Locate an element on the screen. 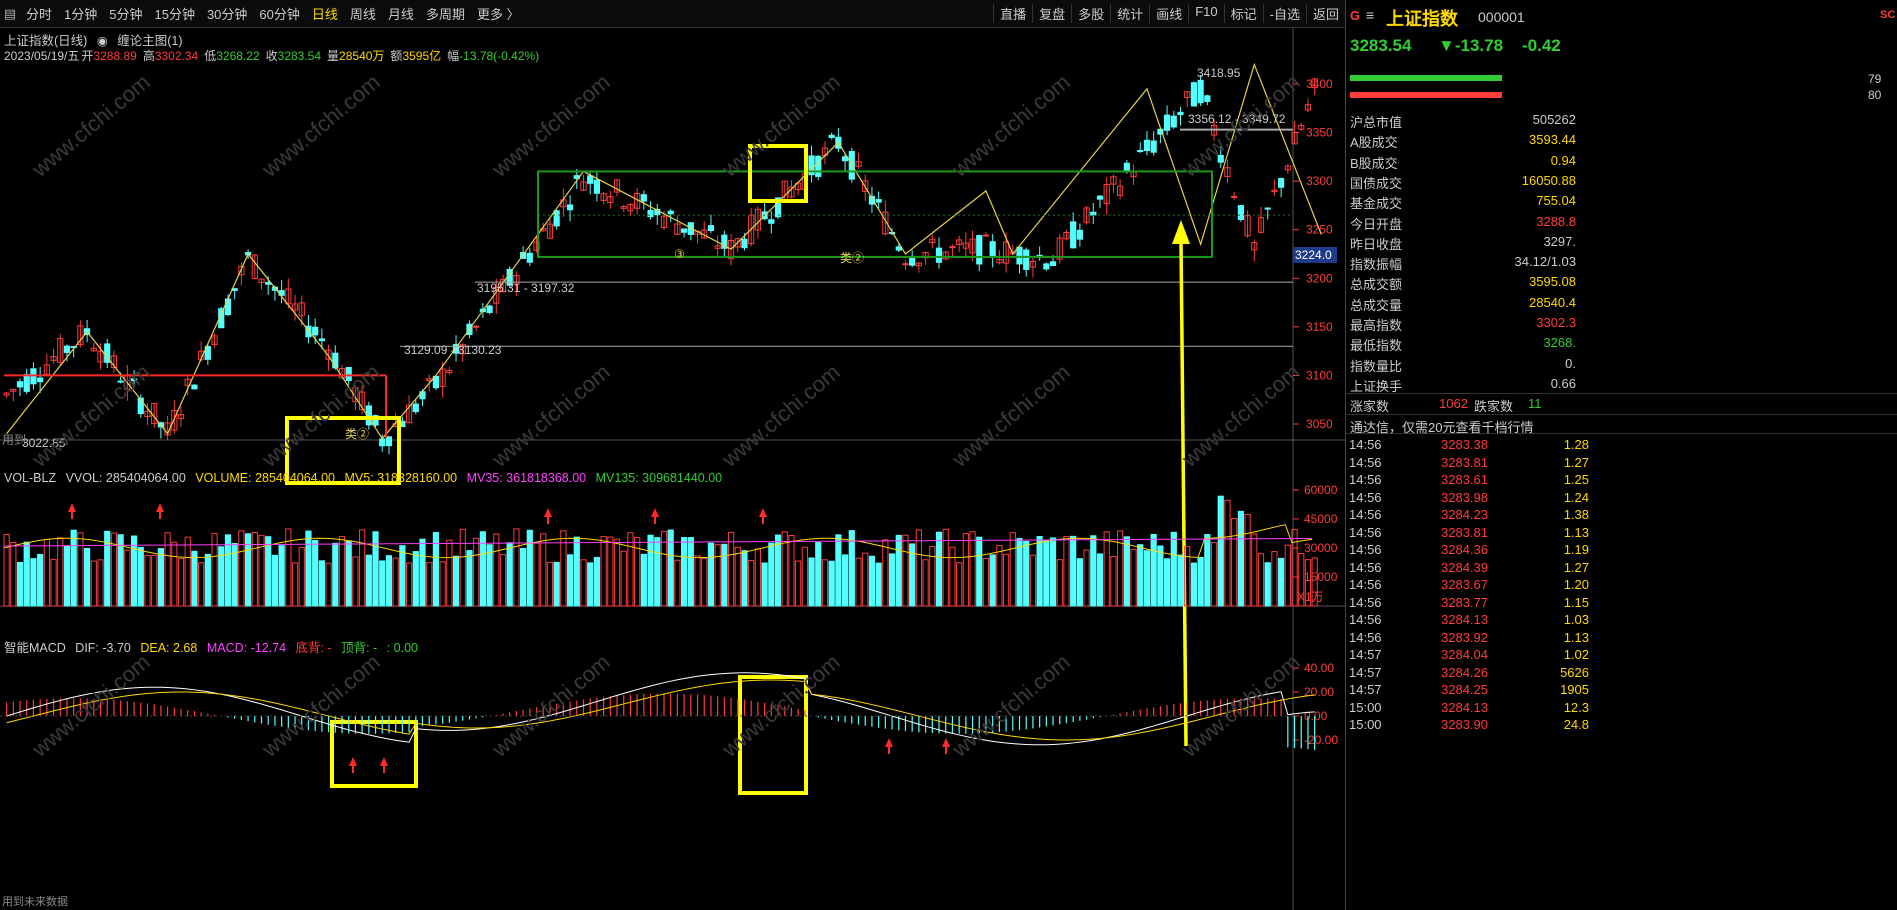 This screenshot has width=1897, height=910. tick-vol: 1.13 is located at coordinates (1576, 637).